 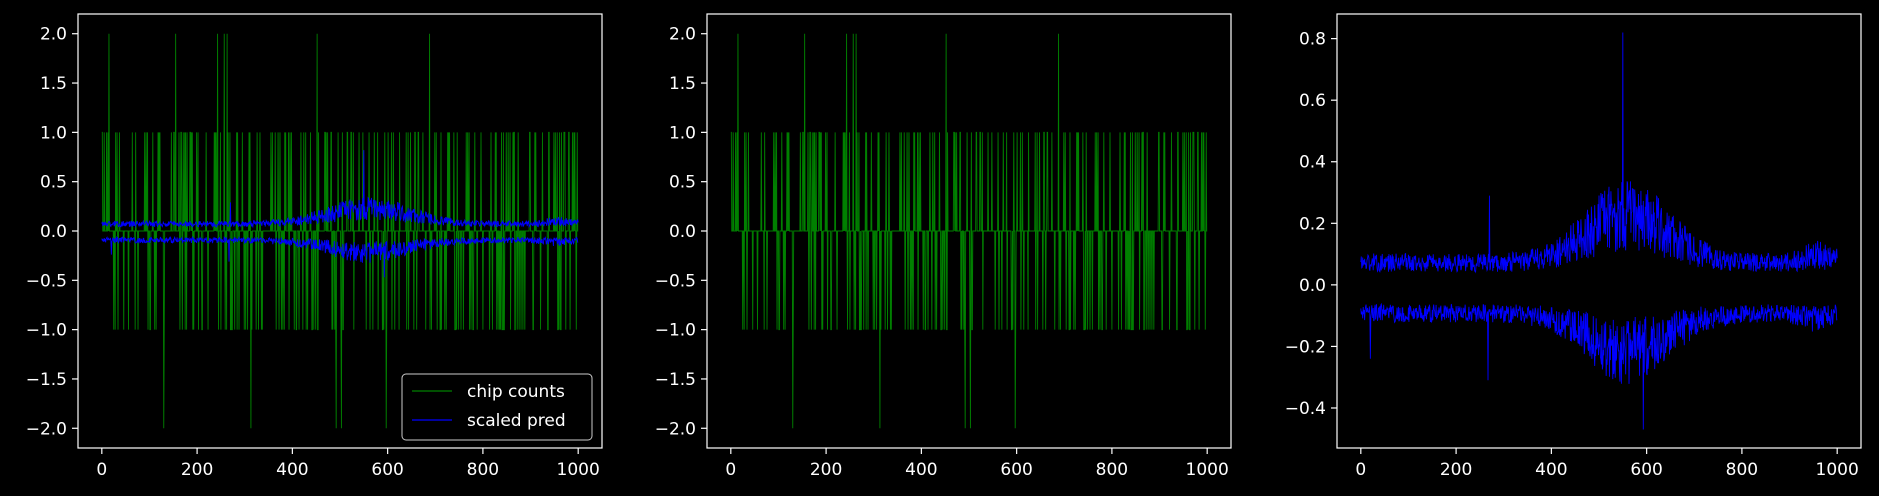 What do you see at coordinates (1312, 40) in the screenshot?
I see `y-tick-label: 0.8` at bounding box center [1312, 40].